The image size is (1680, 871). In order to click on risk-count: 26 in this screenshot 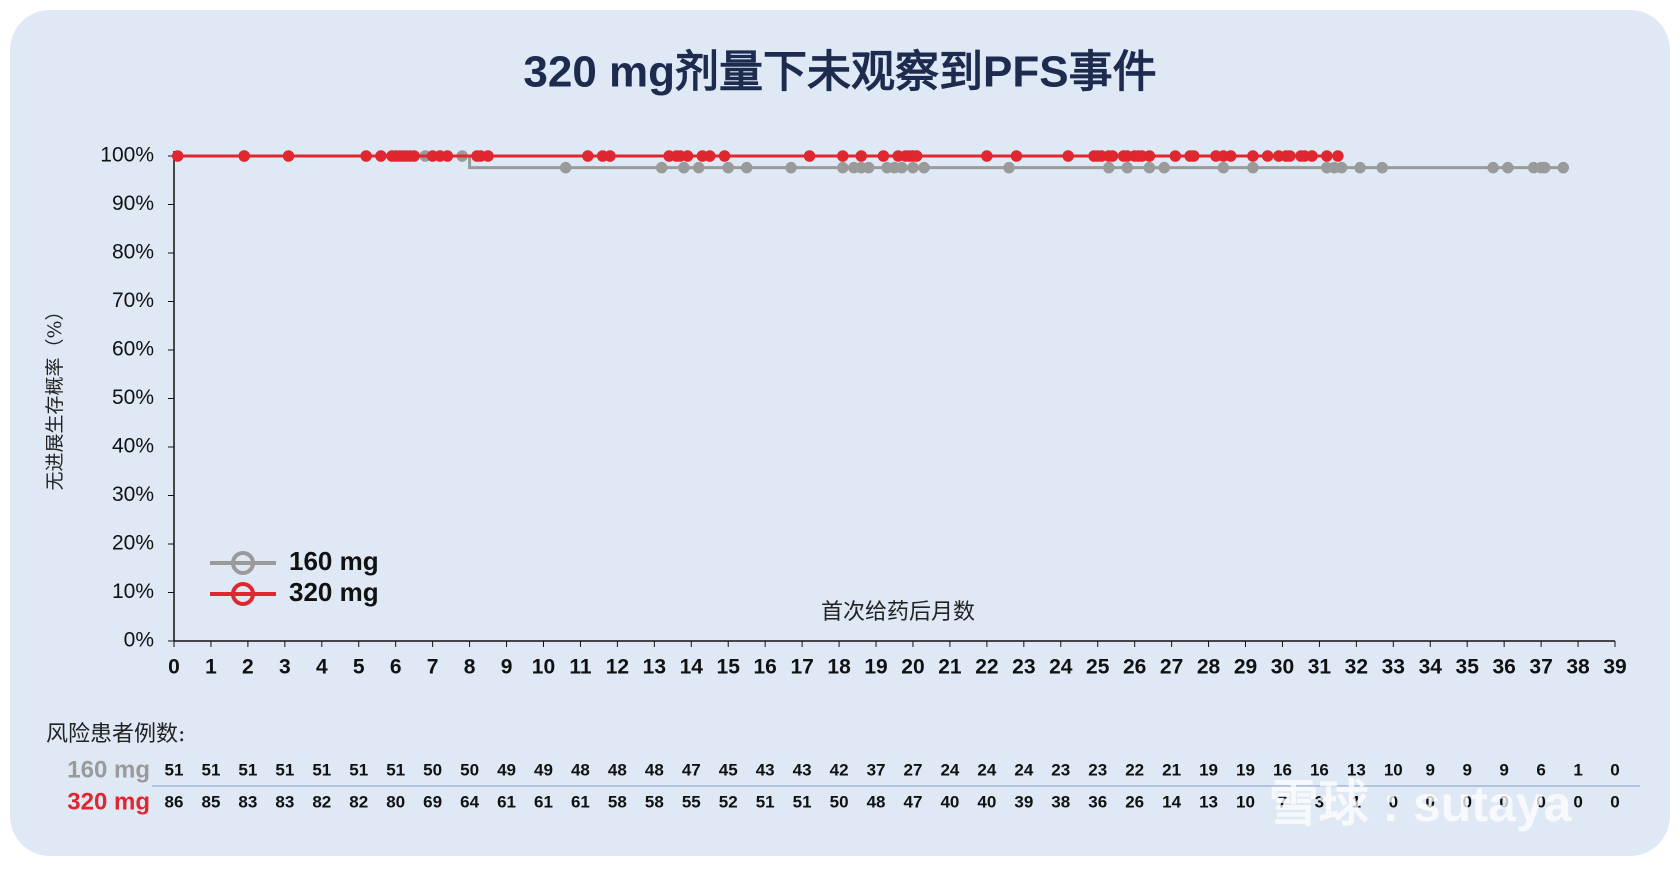, I will do `click(1134, 801)`.